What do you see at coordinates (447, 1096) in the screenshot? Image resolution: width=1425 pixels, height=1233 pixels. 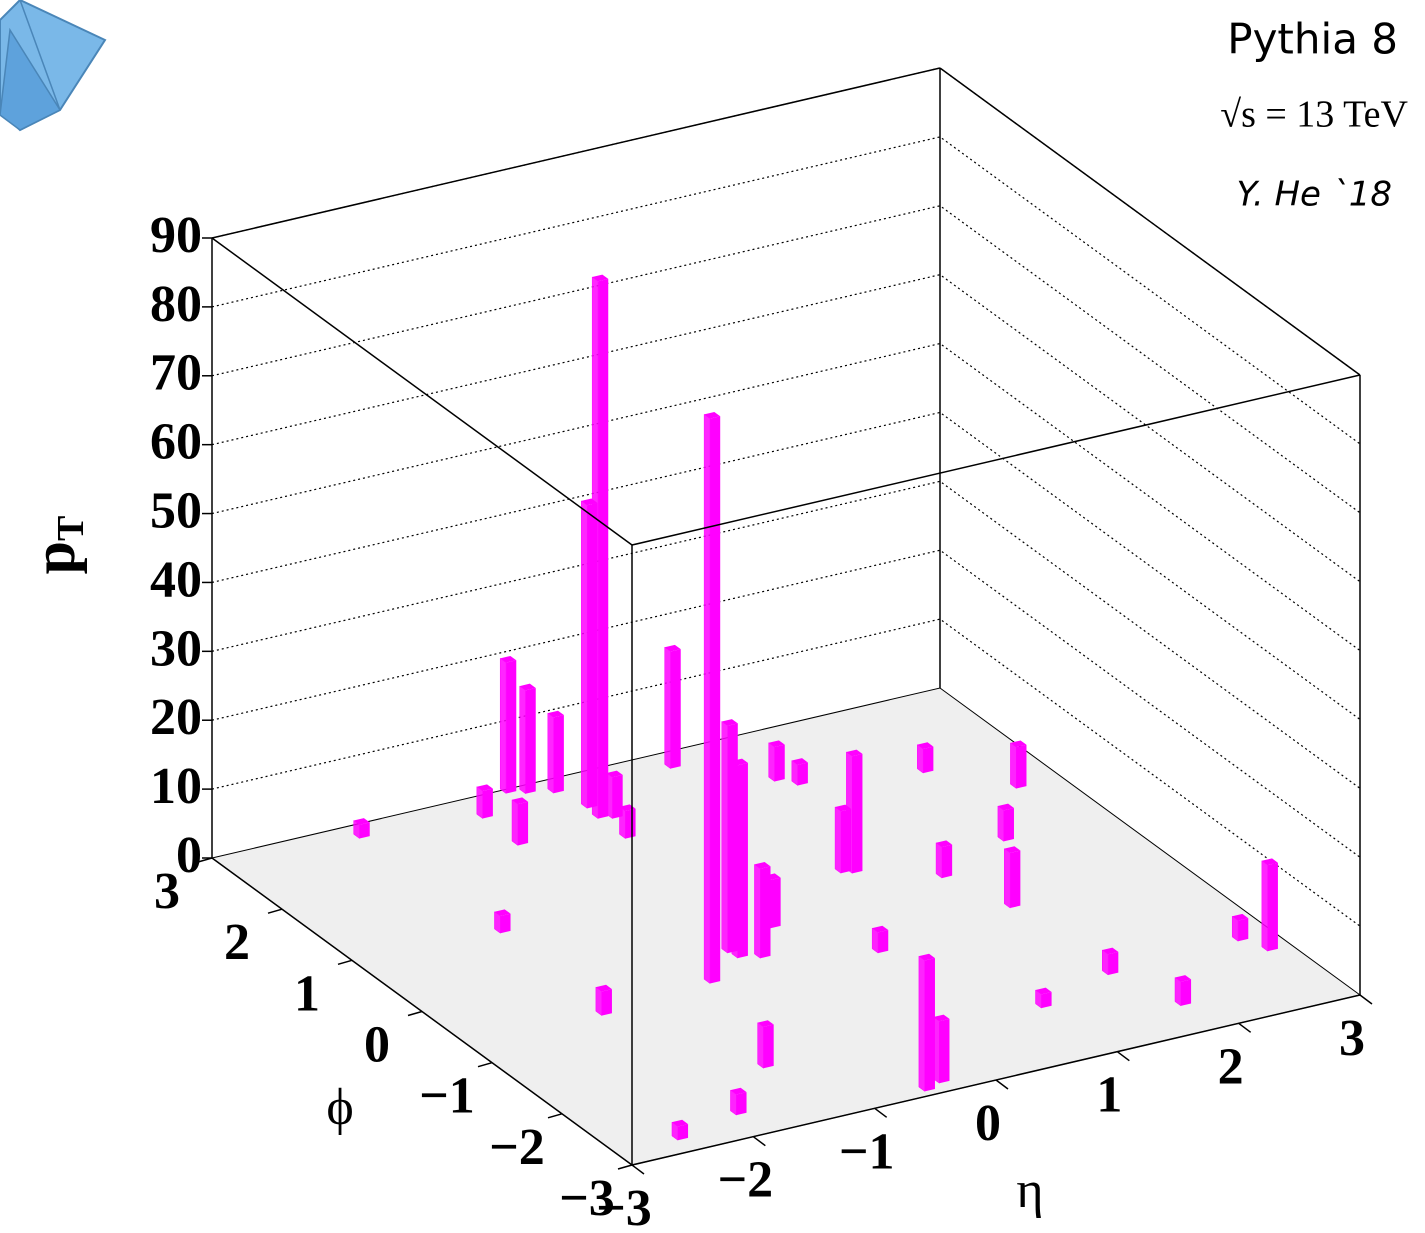 I see `y-tick-label: −1` at bounding box center [447, 1096].